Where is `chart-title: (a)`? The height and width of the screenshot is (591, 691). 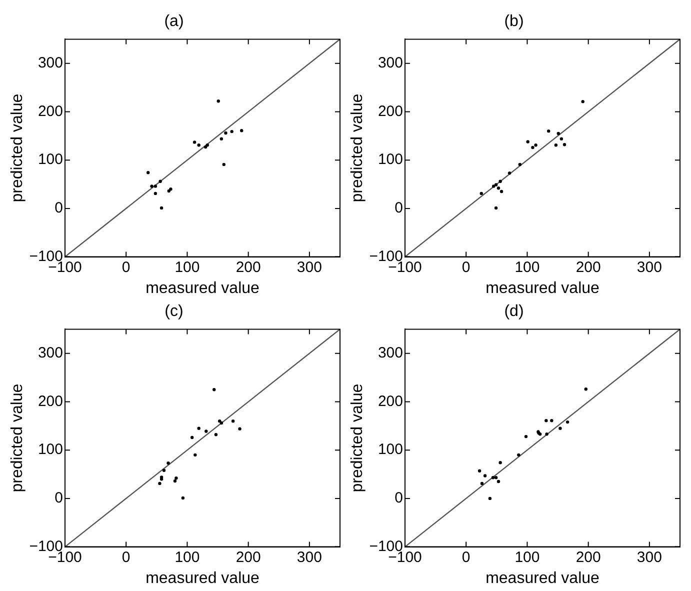
chart-title: (a) is located at coordinates (174, 21).